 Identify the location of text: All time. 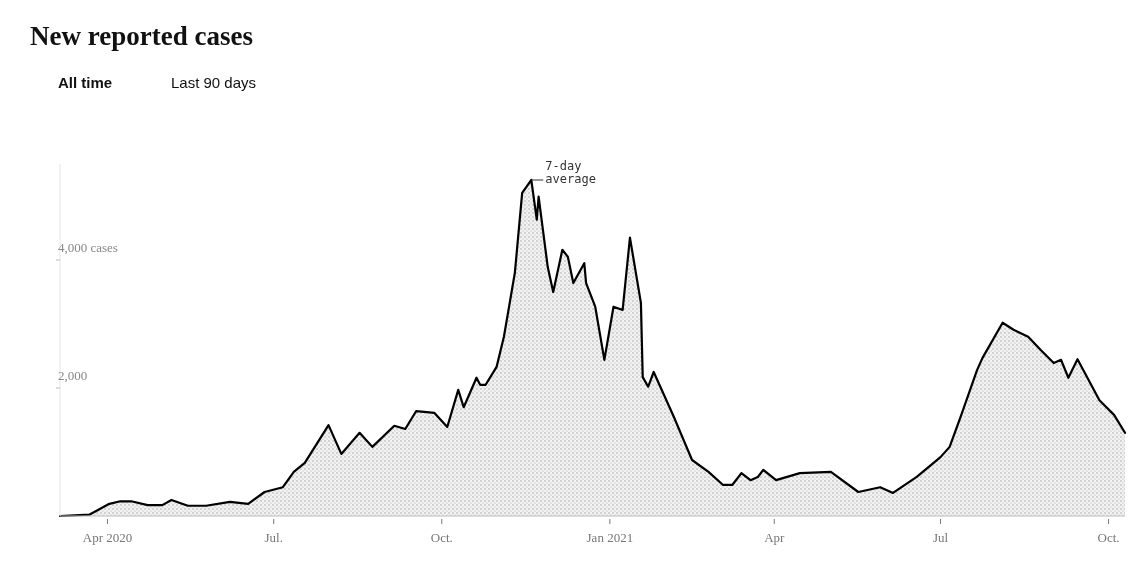
(85, 82).